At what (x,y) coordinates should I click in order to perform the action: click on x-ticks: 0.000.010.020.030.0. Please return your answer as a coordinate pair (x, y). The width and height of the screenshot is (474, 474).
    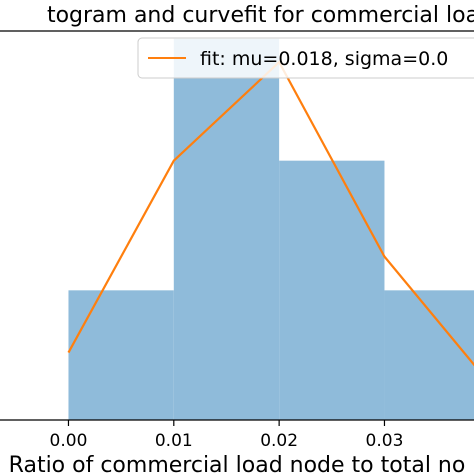
    Looking at the image, I should click on (227, 435).